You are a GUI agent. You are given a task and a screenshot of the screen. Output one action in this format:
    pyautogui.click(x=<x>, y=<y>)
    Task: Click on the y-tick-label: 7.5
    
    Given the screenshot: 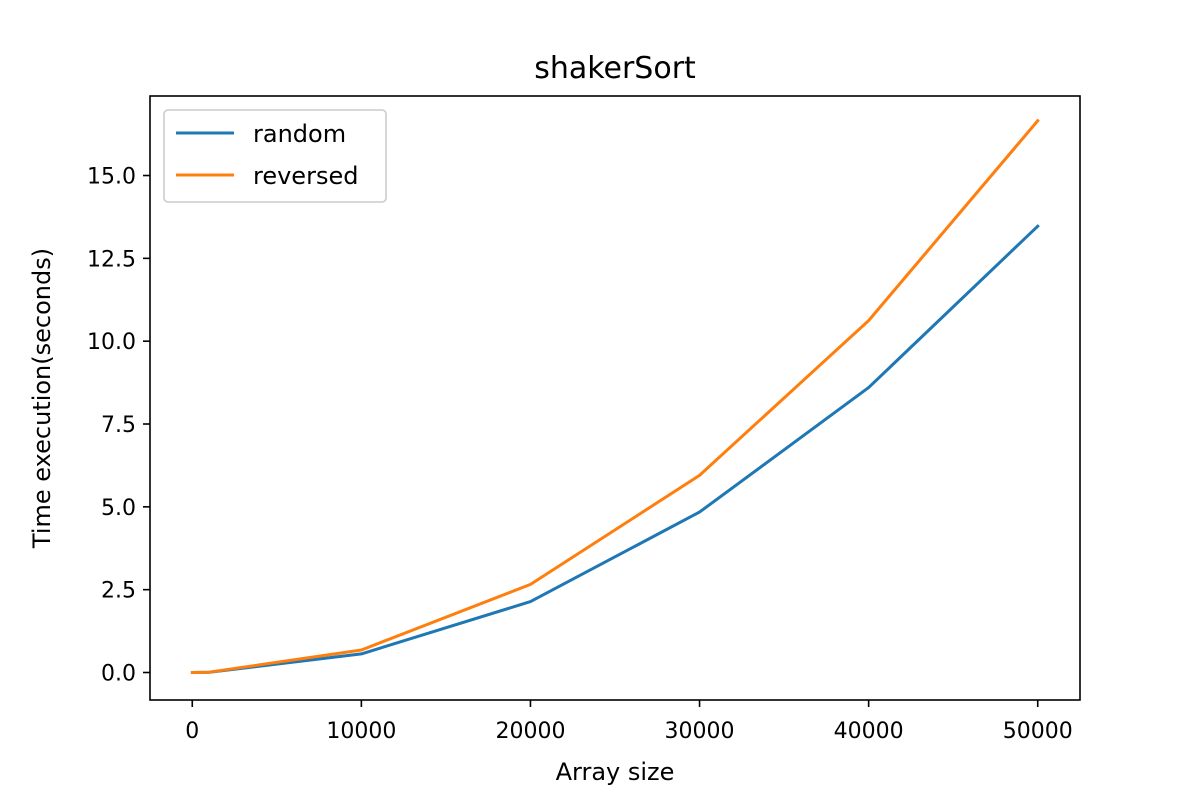 What is the action you would take?
    pyautogui.click(x=118, y=425)
    